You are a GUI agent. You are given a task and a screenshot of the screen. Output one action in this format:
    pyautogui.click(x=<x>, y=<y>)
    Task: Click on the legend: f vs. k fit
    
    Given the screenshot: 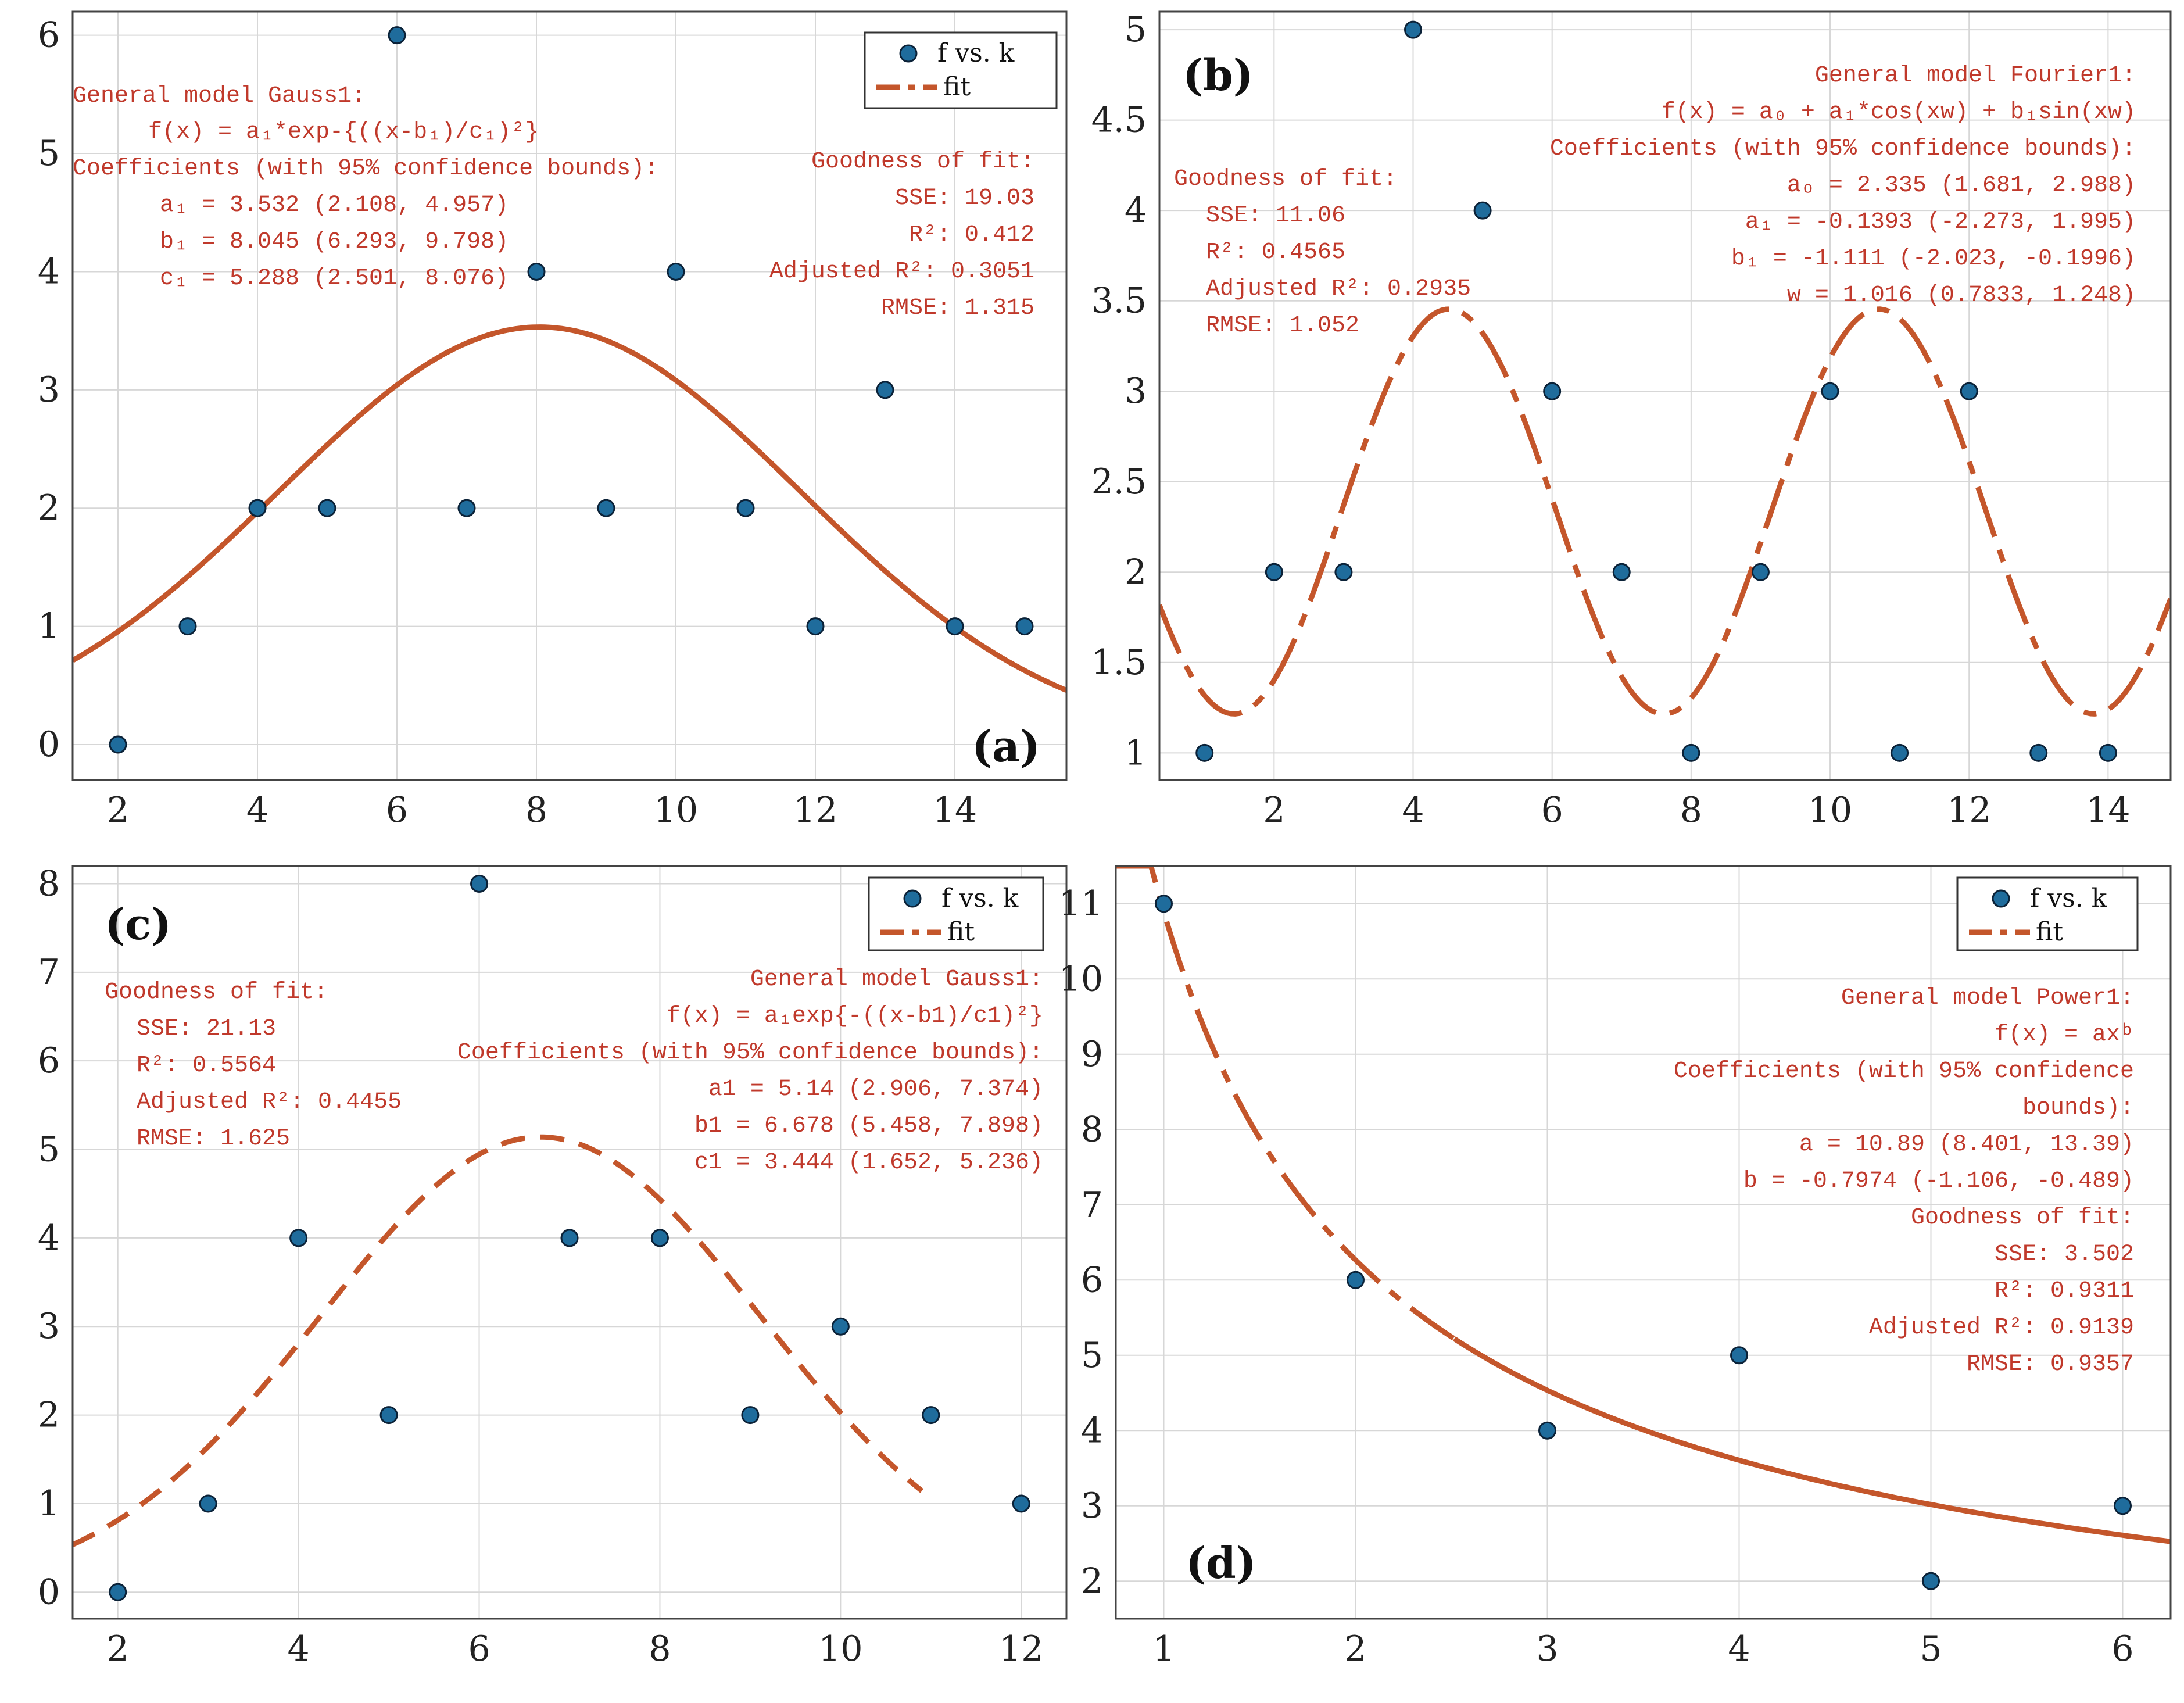 What is the action you would take?
    pyautogui.click(x=2047, y=913)
    